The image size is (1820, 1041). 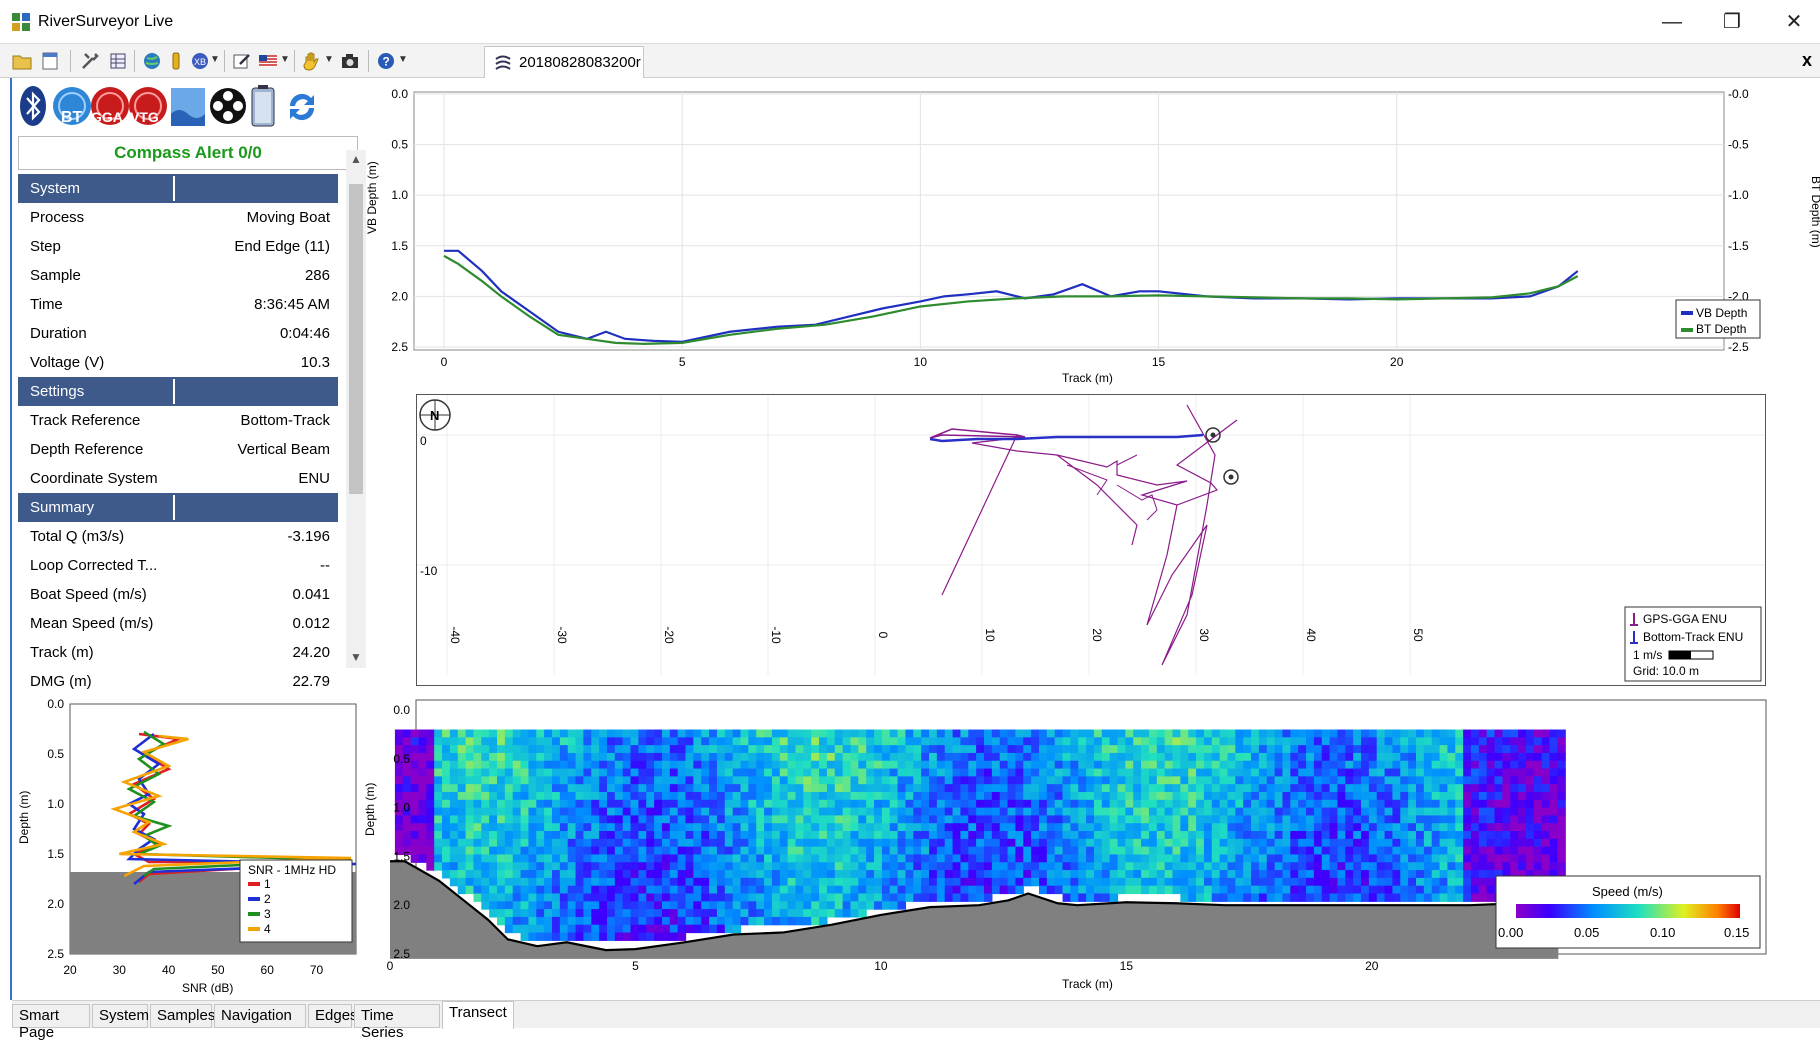 I want to click on tab-time-series: Time Series, so click(x=397, y=1022).